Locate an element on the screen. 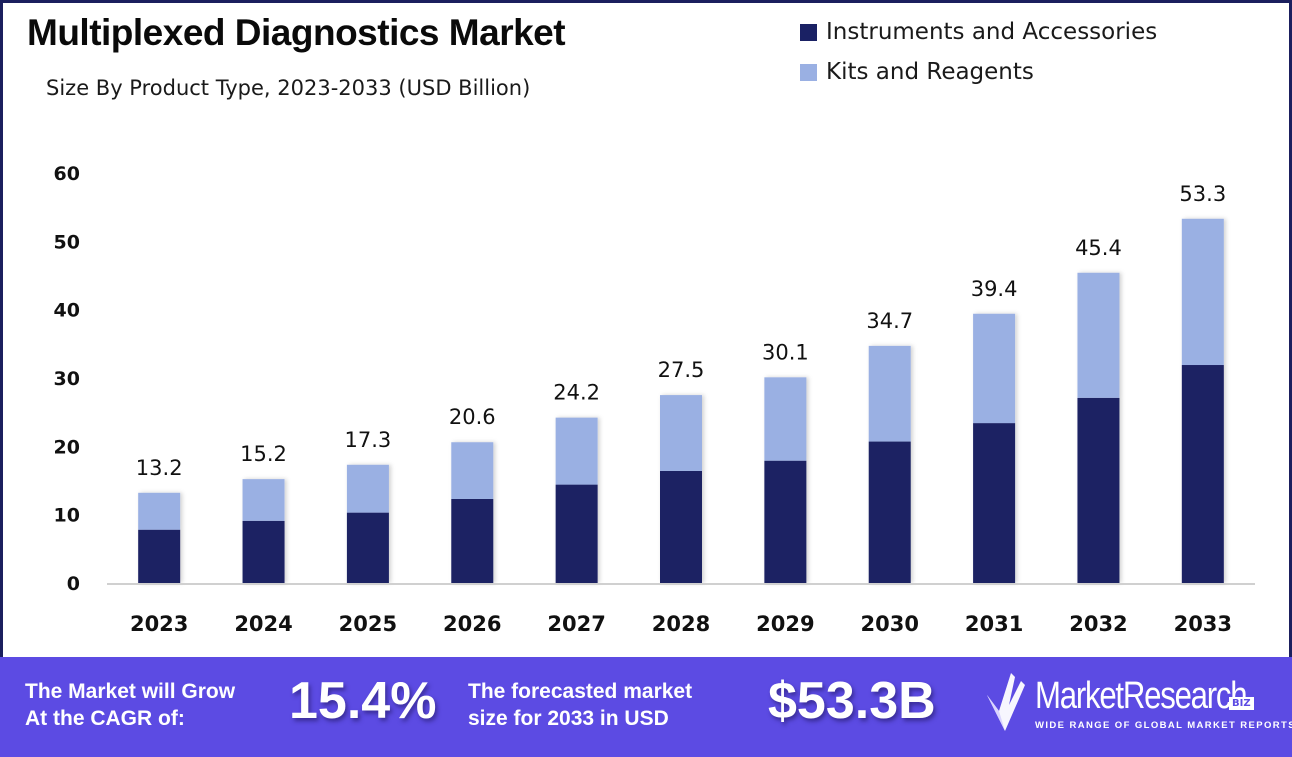 Image resolution: width=1292 pixels, height=757 pixels. total-value-label: 13.2 is located at coordinates (159, 468).